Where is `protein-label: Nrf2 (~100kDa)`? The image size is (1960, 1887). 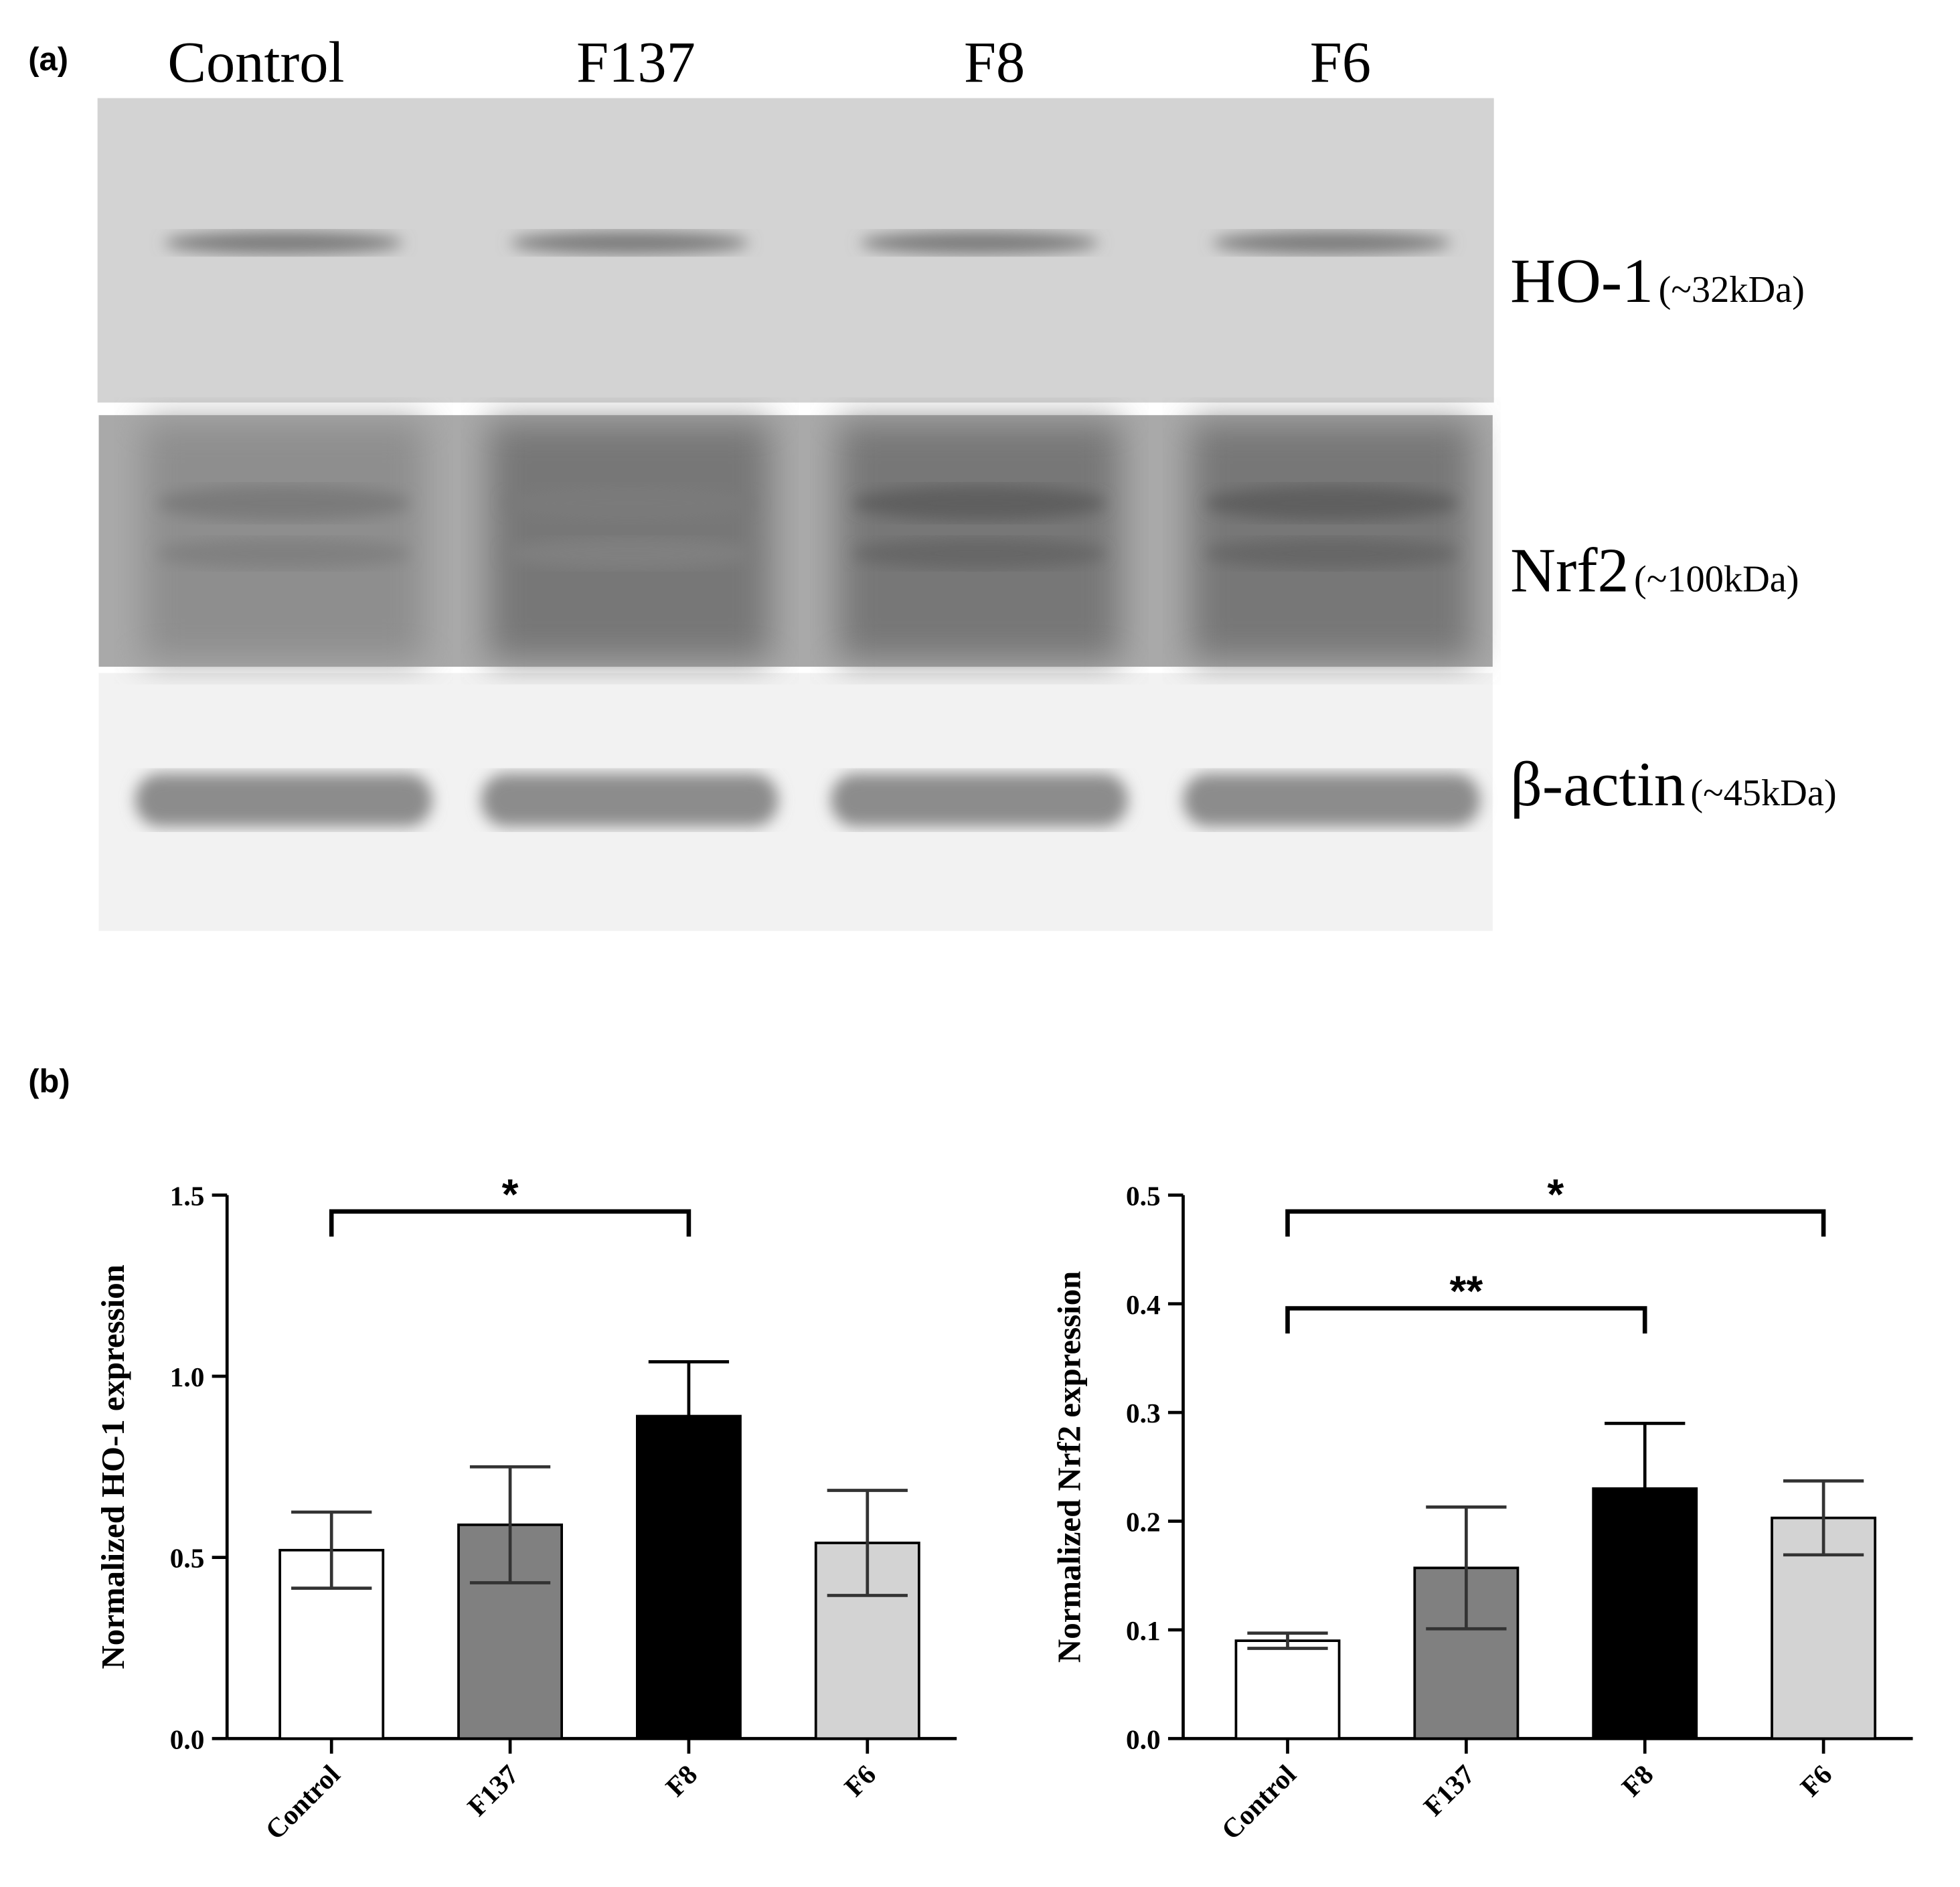 protein-label: Nrf2 (~100kDa) is located at coordinates (1654, 570).